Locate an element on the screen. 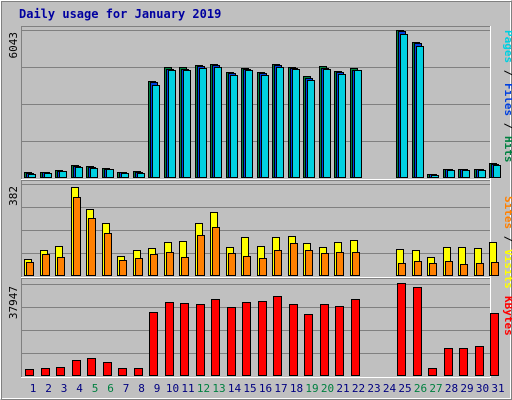 The image size is (512, 400). top-legend-item-1: / is located at coordinates (507, 73).